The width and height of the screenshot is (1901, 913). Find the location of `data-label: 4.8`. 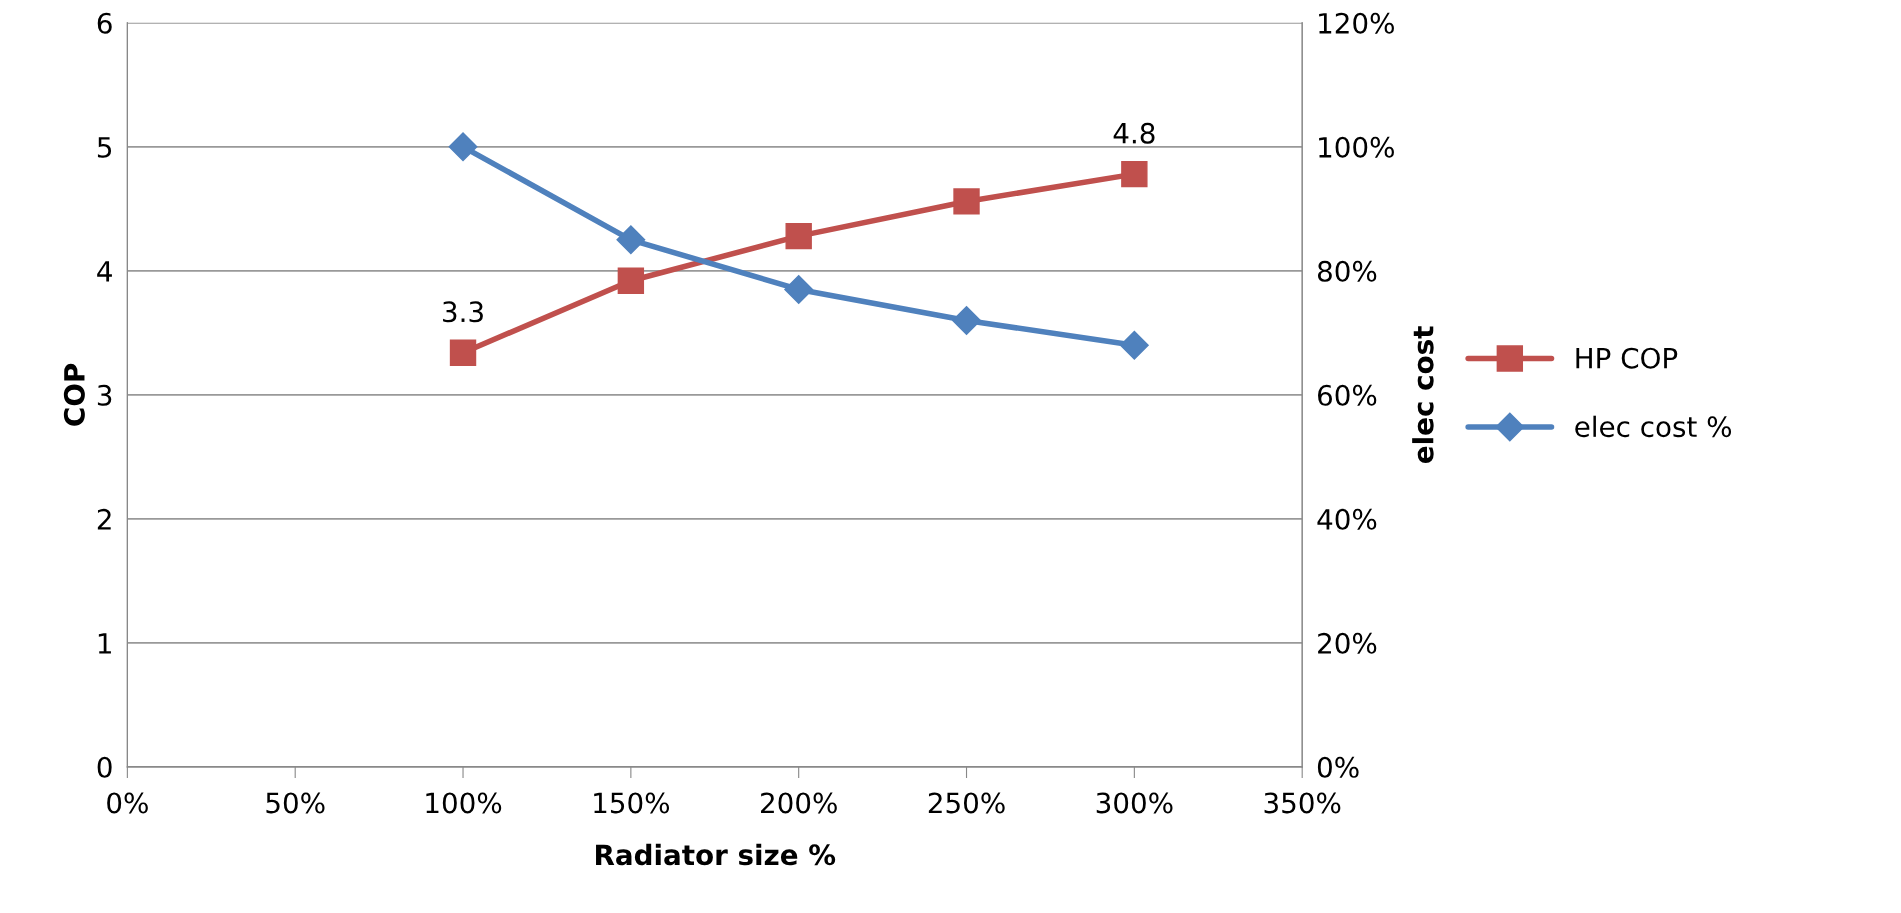

data-label: 4.8 is located at coordinates (1134, 133).